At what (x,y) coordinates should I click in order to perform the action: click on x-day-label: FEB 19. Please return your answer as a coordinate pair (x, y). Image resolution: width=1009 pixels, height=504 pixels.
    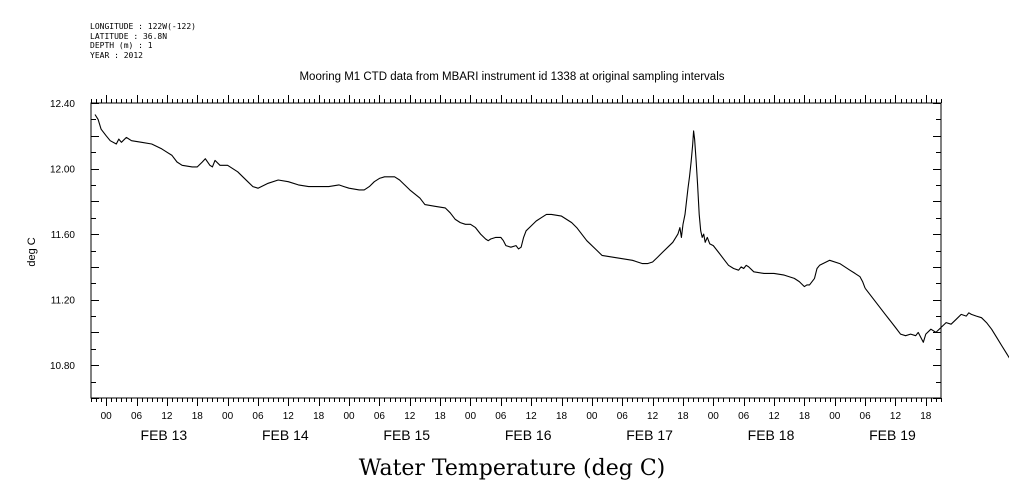
    Looking at the image, I should click on (892, 435).